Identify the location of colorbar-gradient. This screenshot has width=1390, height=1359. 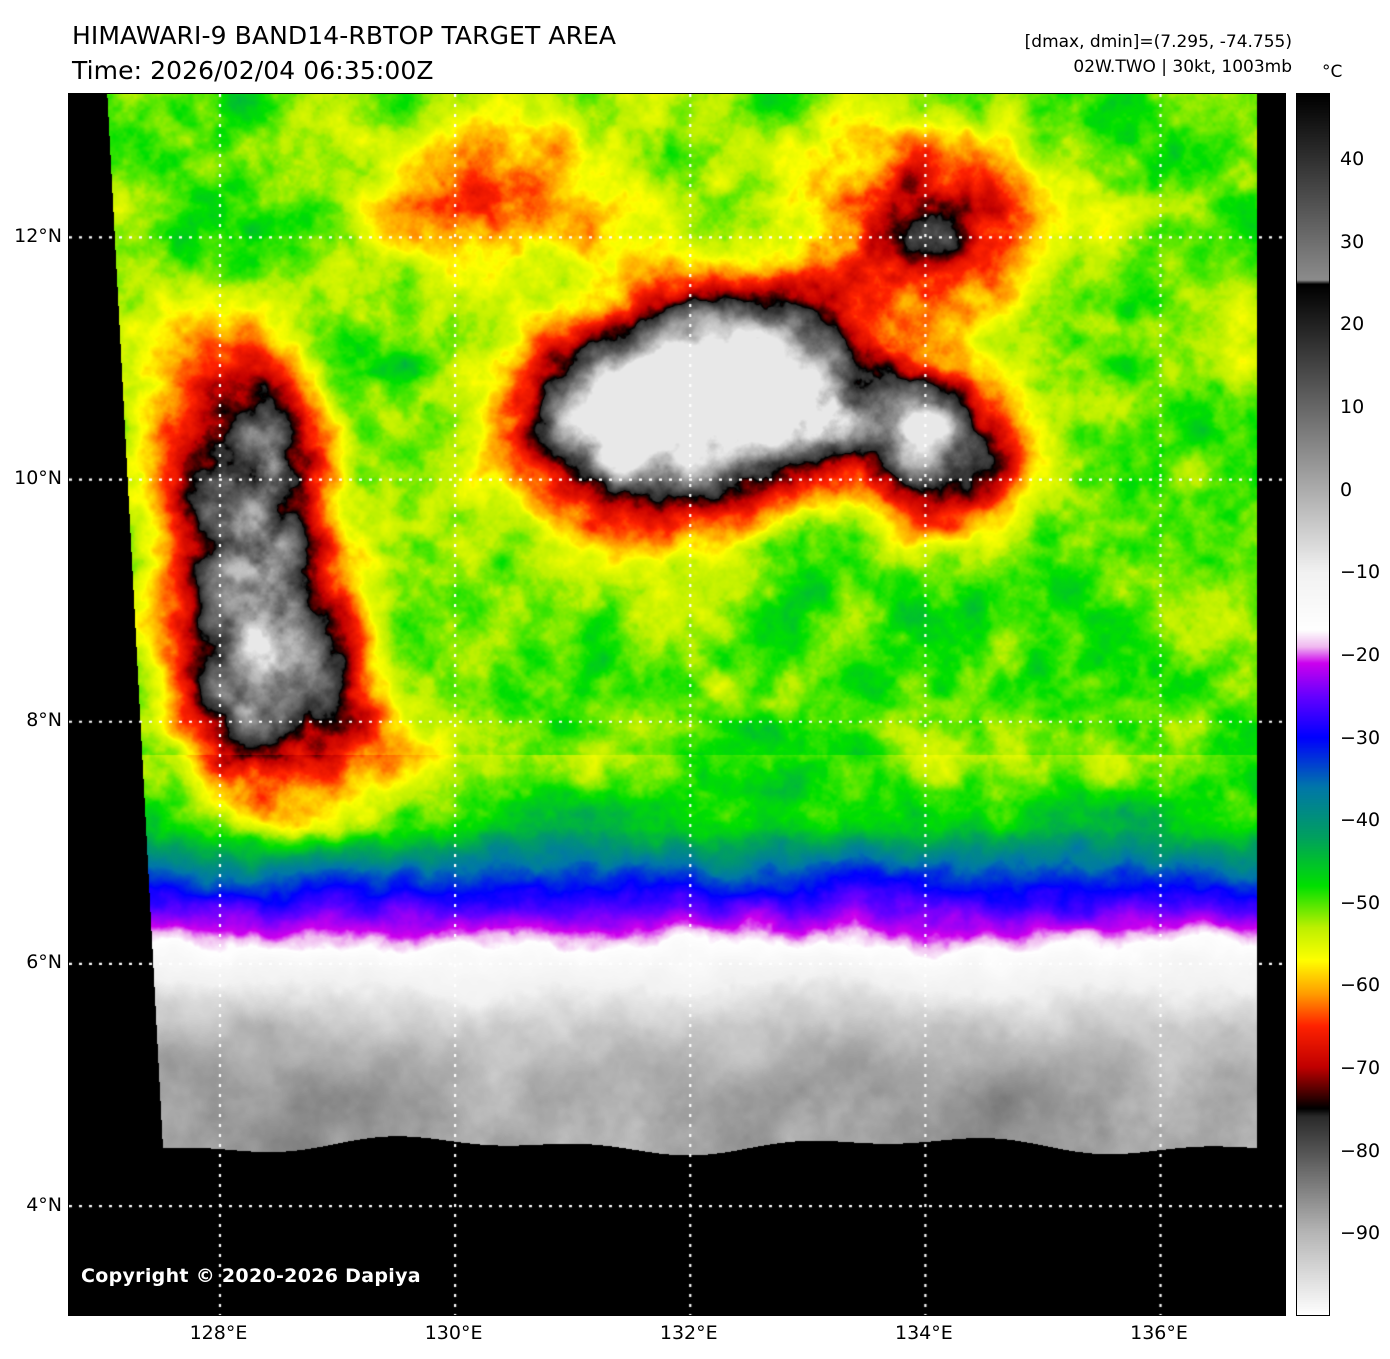
(1313, 704).